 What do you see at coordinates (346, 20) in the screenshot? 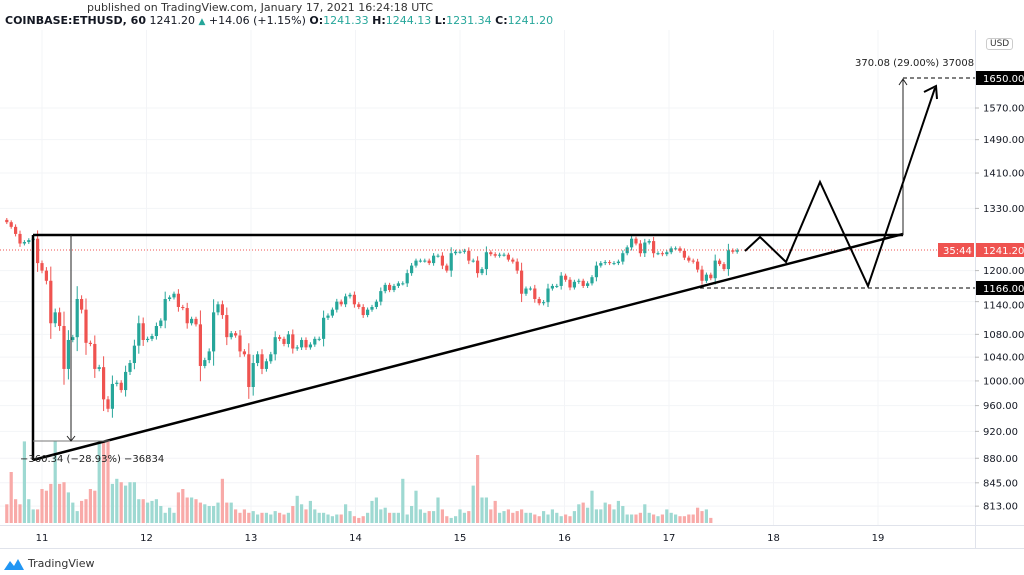
I see `open-value: 1241.33` at bounding box center [346, 20].